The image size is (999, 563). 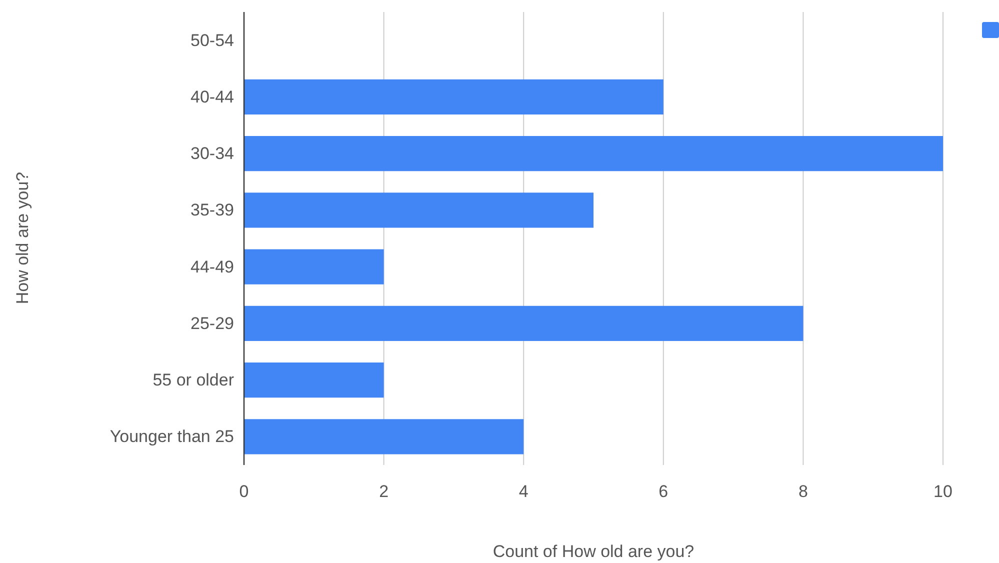 I want to click on x-tick-label: 6, so click(x=663, y=492).